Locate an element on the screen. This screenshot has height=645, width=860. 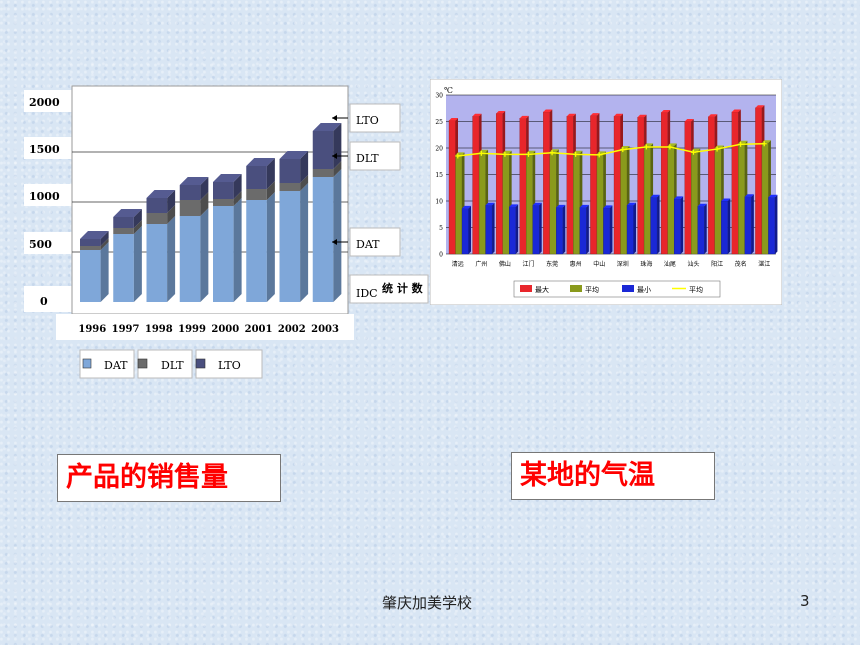
y-tick-label: 25 is located at coordinates (439, 122).